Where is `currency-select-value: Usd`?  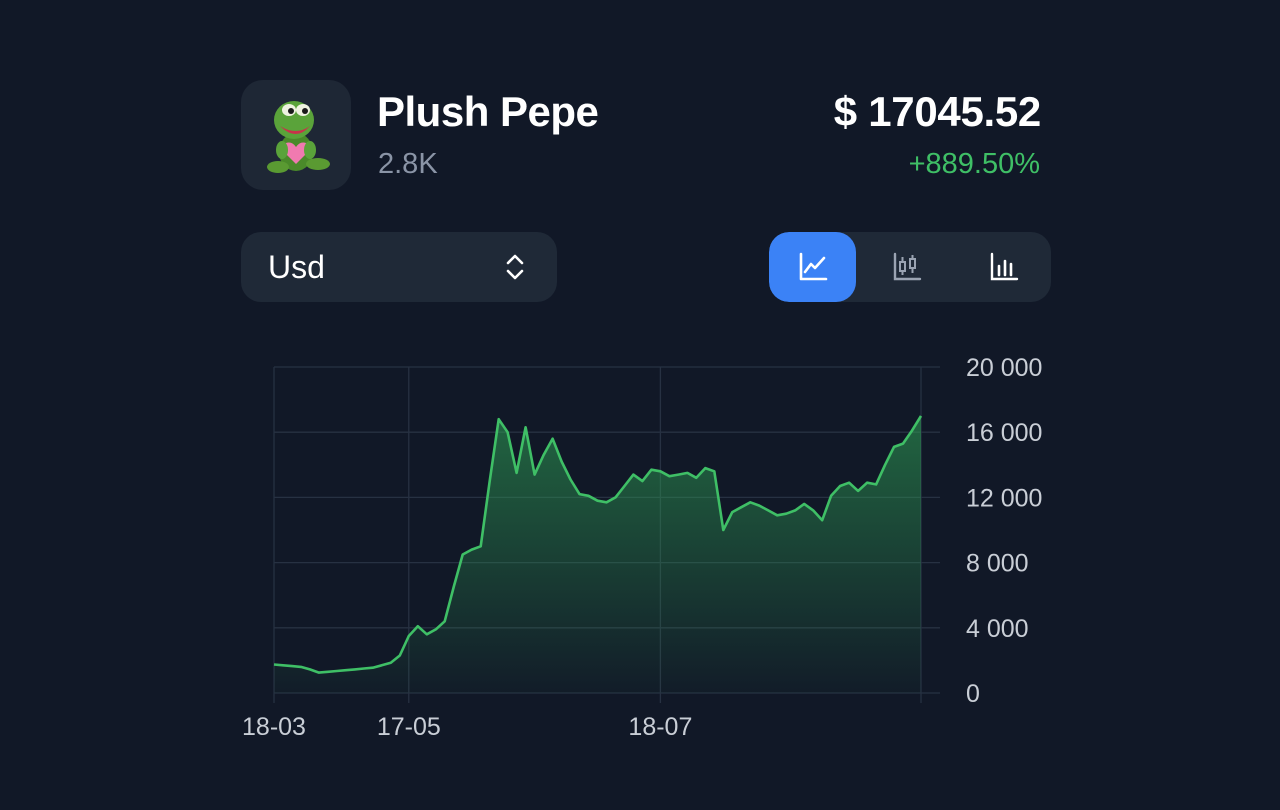 currency-select-value: Usd is located at coordinates (296, 266).